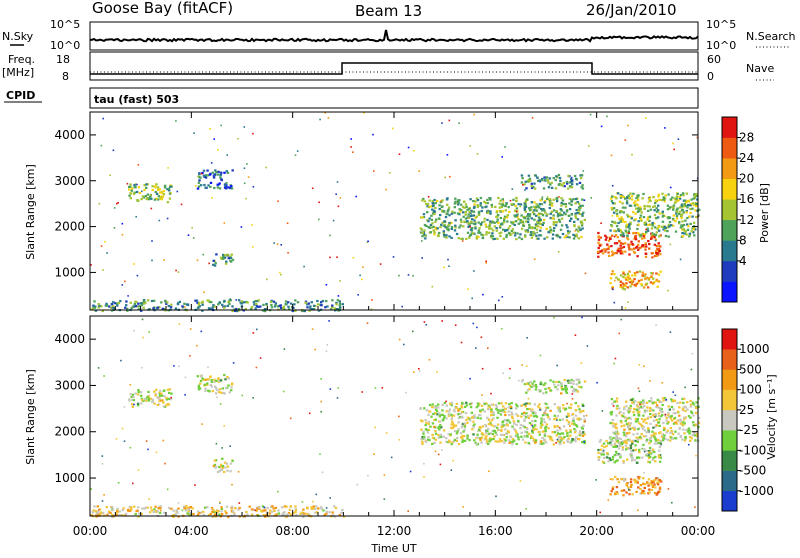 Image resolution: width=800 pixels, height=558 pixels. Describe the element at coordinates (760, 68) in the screenshot. I see `nave-label: Nave` at that location.